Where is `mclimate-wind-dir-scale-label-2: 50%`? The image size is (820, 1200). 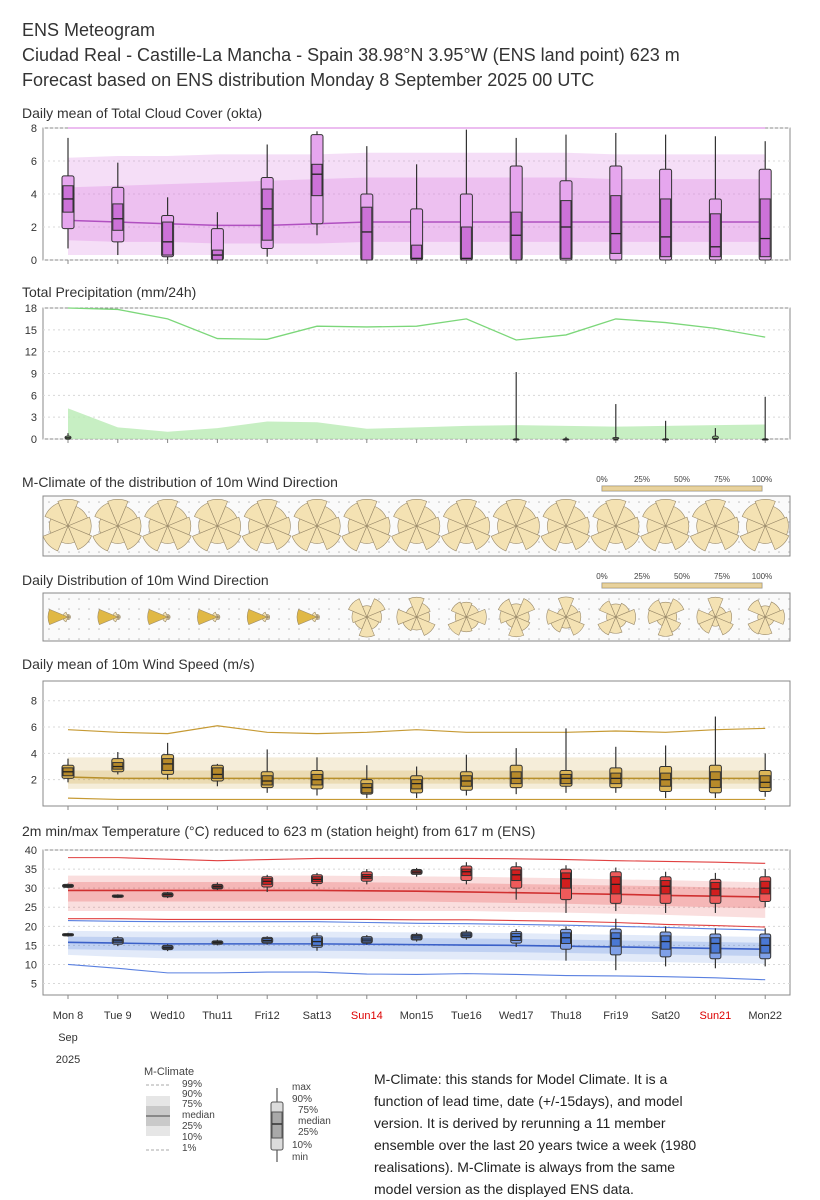 mclimate-wind-dir-scale-label-2: 50% is located at coordinates (682, 479).